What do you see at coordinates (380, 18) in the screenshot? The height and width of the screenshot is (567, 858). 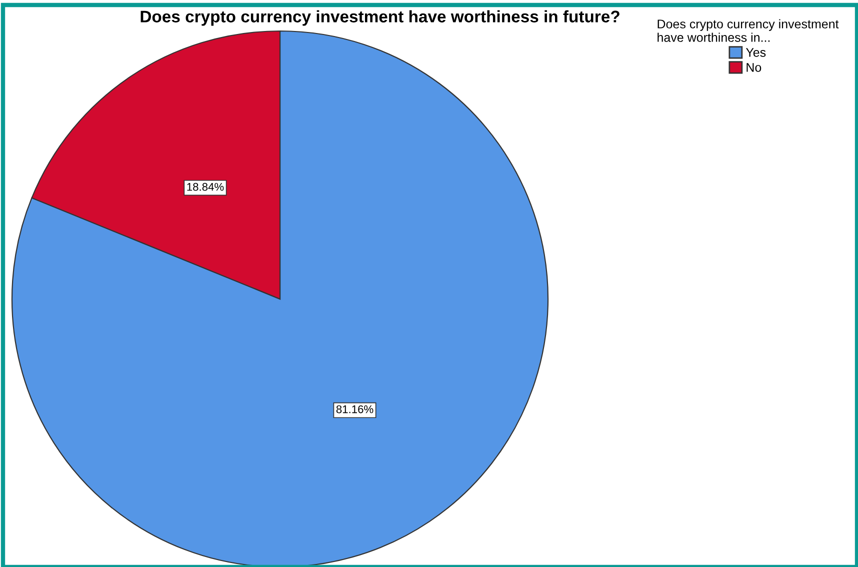 I see `chart-title: Does crypto currency investment have worthiness in future?` at bounding box center [380, 18].